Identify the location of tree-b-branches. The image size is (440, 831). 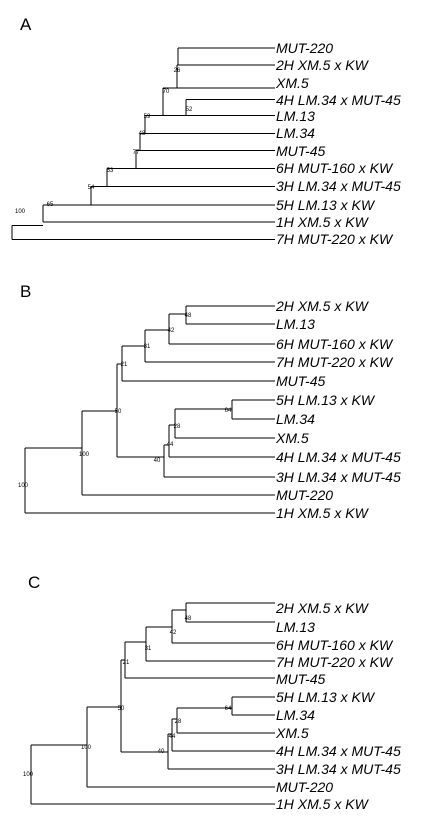
(149, 409).